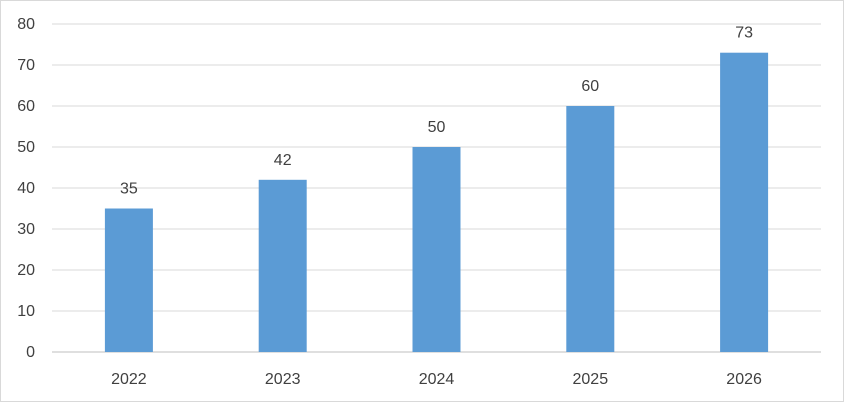 Image resolution: width=844 pixels, height=402 pixels. Describe the element at coordinates (282, 265) in the screenshot. I see `bar-2023` at that location.